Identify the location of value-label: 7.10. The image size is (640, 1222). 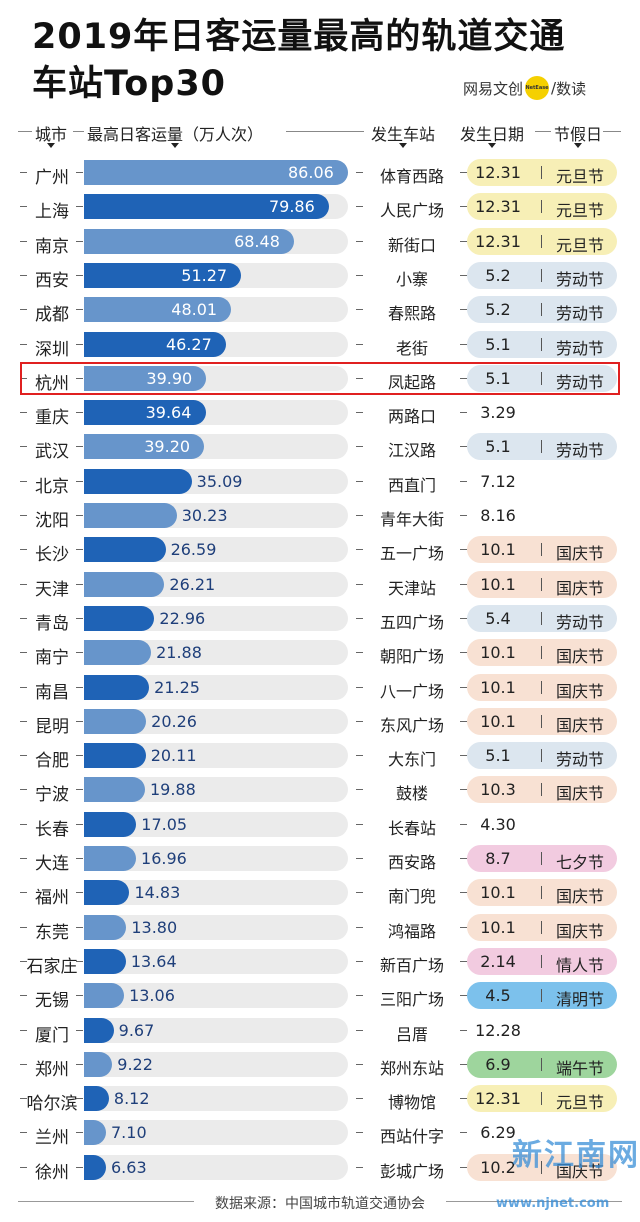
(129, 1133).